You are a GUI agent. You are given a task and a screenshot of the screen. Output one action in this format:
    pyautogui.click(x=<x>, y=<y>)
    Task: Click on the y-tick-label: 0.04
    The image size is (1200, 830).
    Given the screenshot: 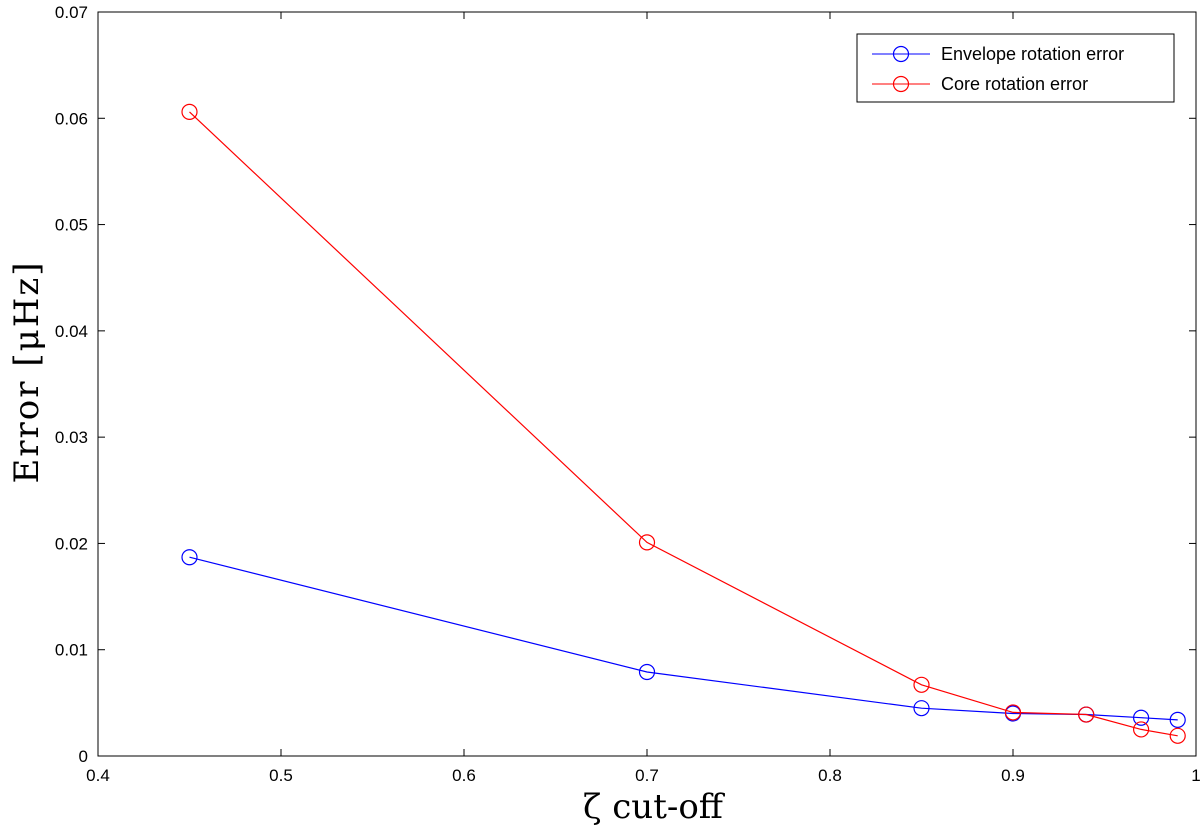 What is the action you would take?
    pyautogui.click(x=71, y=331)
    